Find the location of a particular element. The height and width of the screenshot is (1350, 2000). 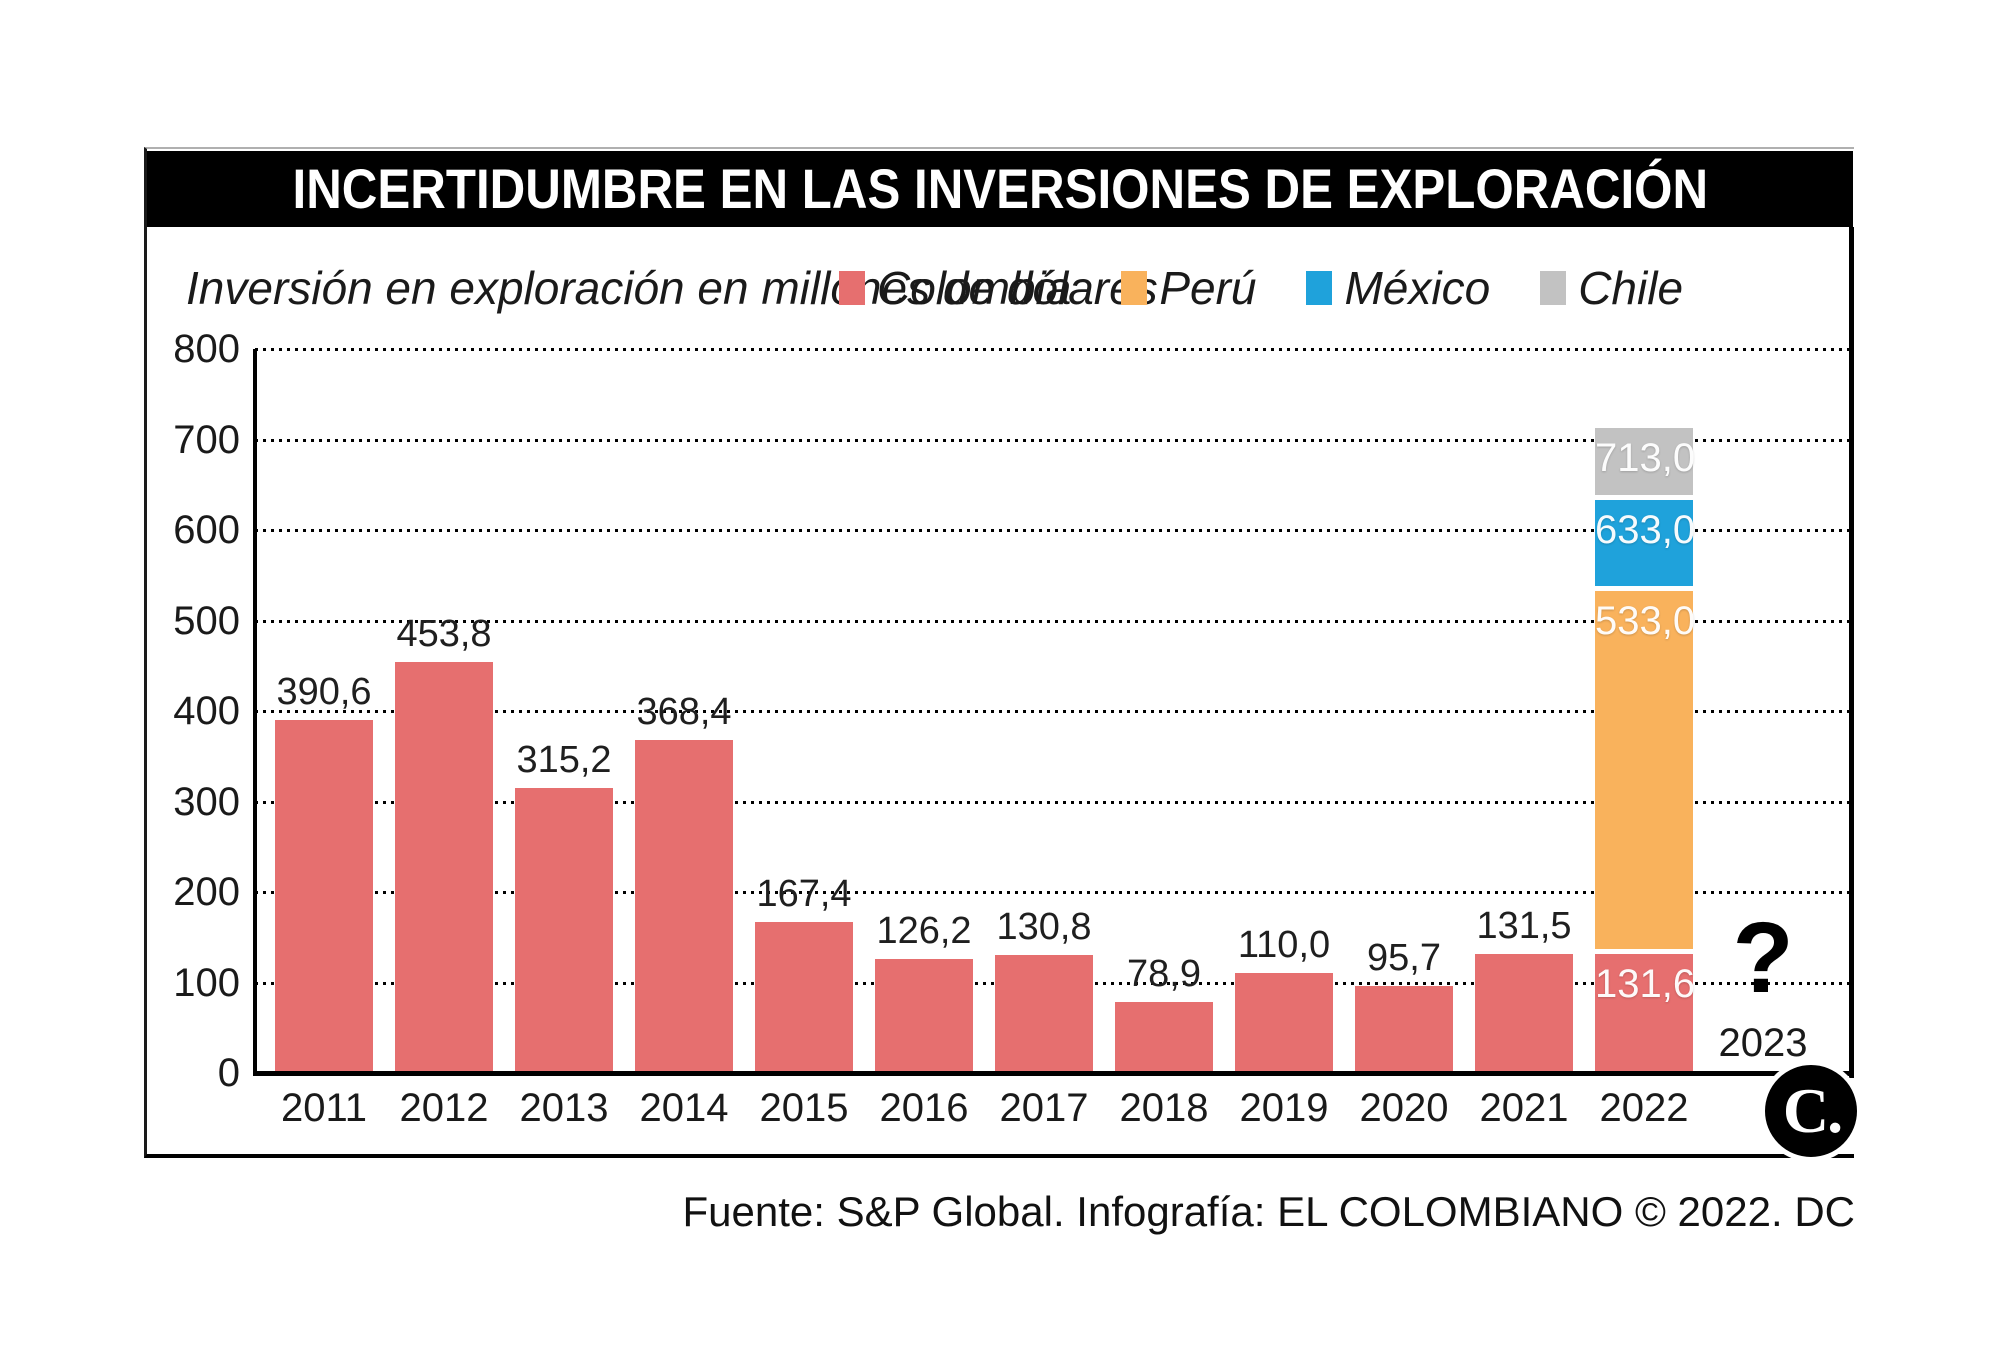

x-label-2016: 2016 is located at coordinates (924, 1108).